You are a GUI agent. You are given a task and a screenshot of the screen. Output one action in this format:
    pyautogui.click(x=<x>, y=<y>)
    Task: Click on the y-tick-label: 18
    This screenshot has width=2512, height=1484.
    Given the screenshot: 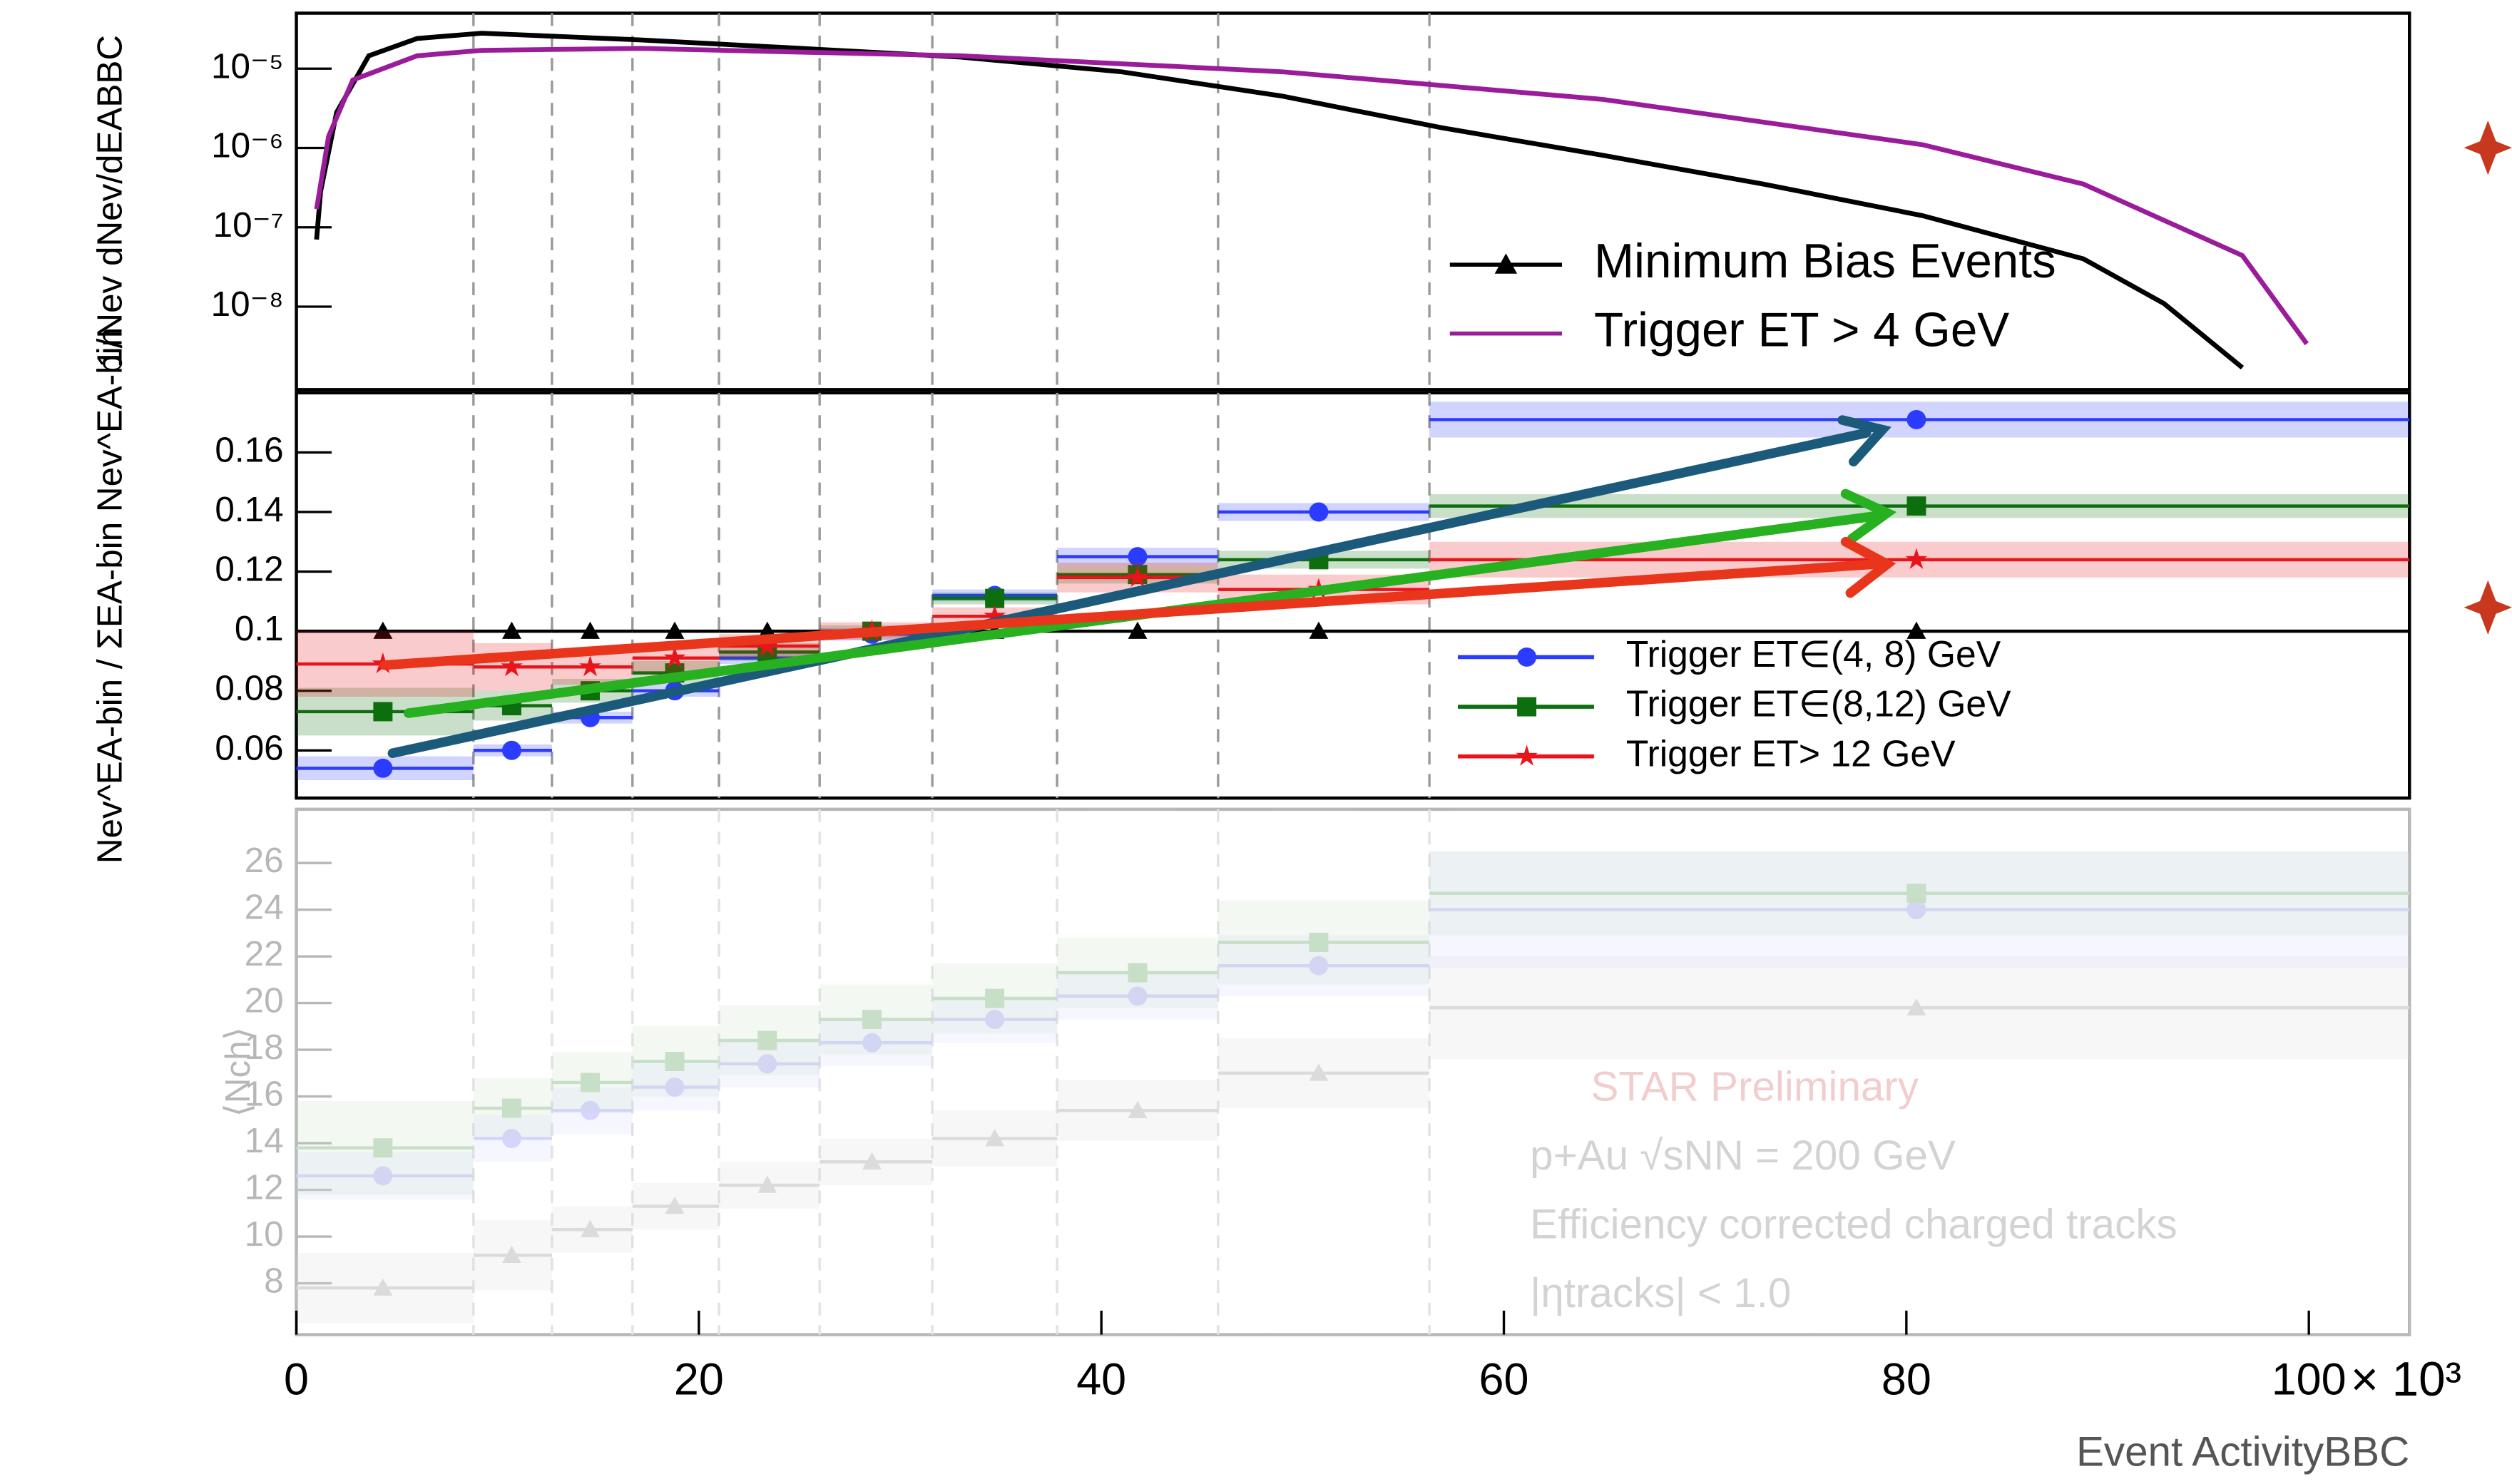 What is the action you would take?
    pyautogui.click(x=264, y=1047)
    